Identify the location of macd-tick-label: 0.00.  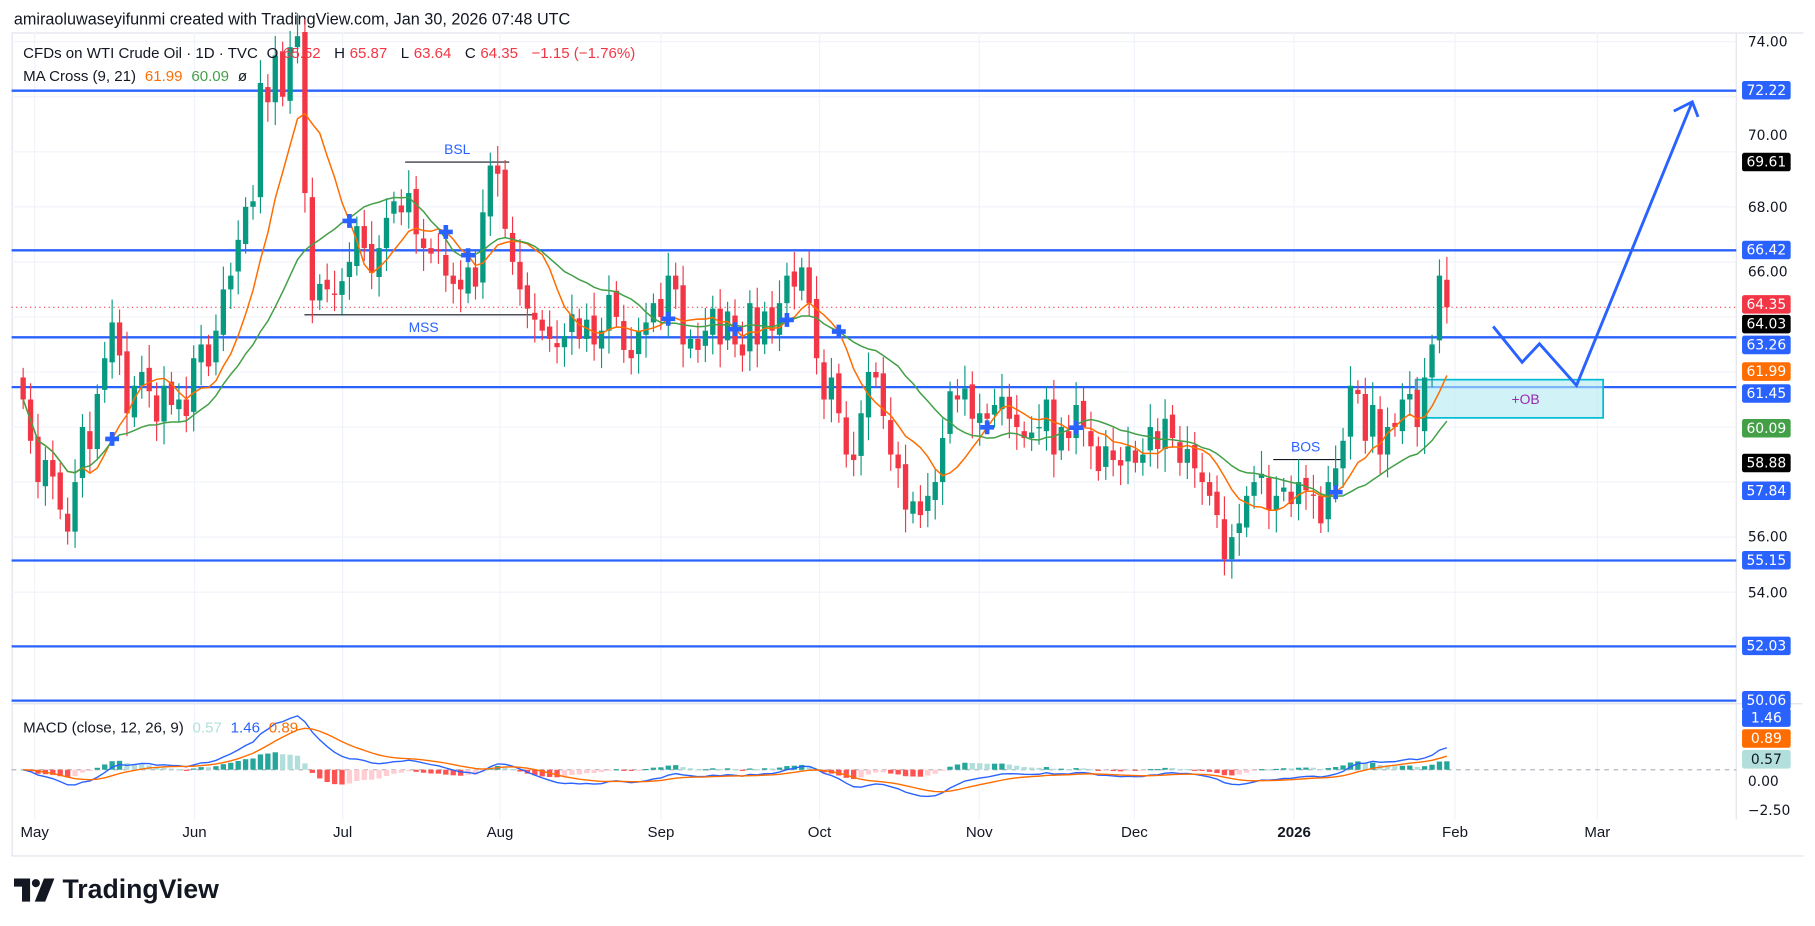
(1763, 781).